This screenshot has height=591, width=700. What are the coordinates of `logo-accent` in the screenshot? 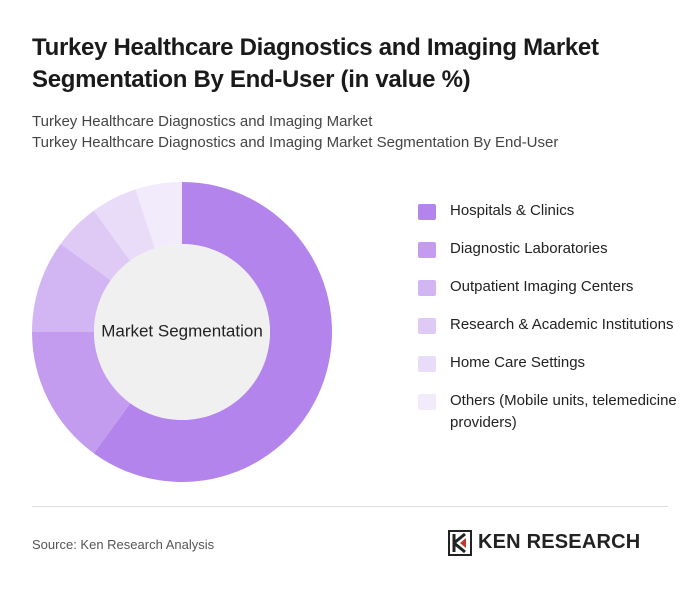 It's located at (463, 543).